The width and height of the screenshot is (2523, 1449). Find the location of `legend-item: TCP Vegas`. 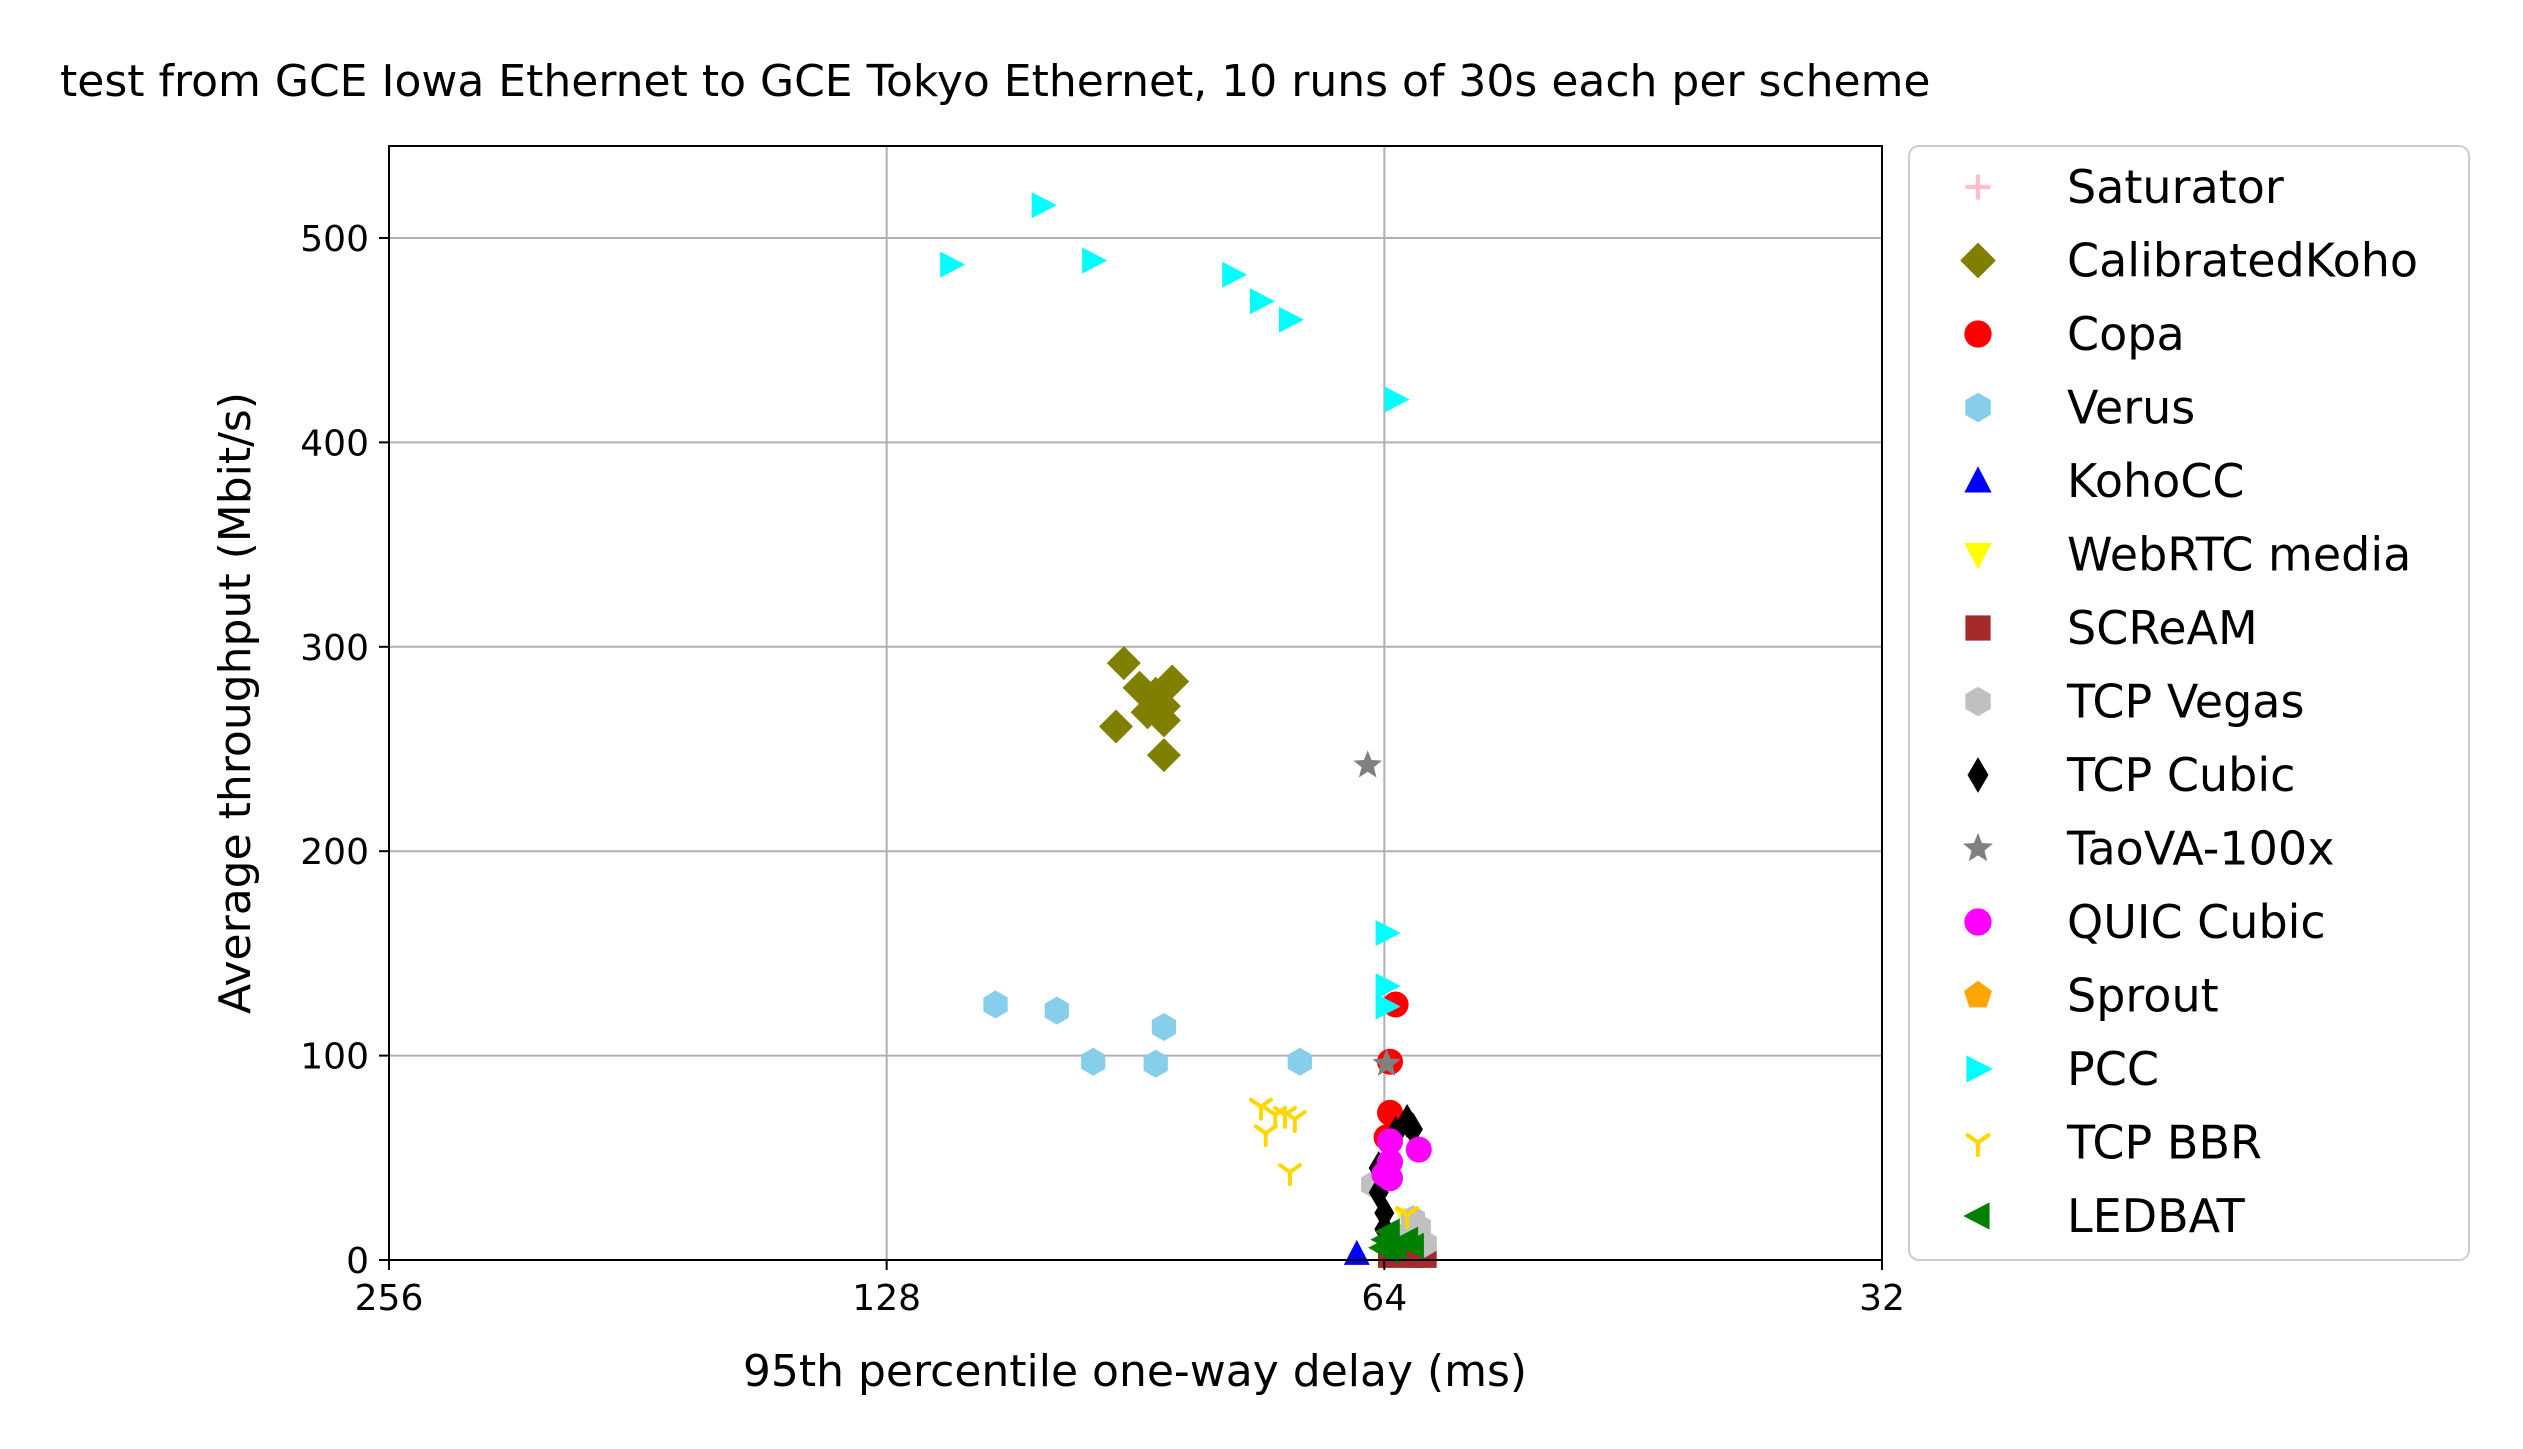

legend-item: TCP Vegas is located at coordinates (2134, 702).